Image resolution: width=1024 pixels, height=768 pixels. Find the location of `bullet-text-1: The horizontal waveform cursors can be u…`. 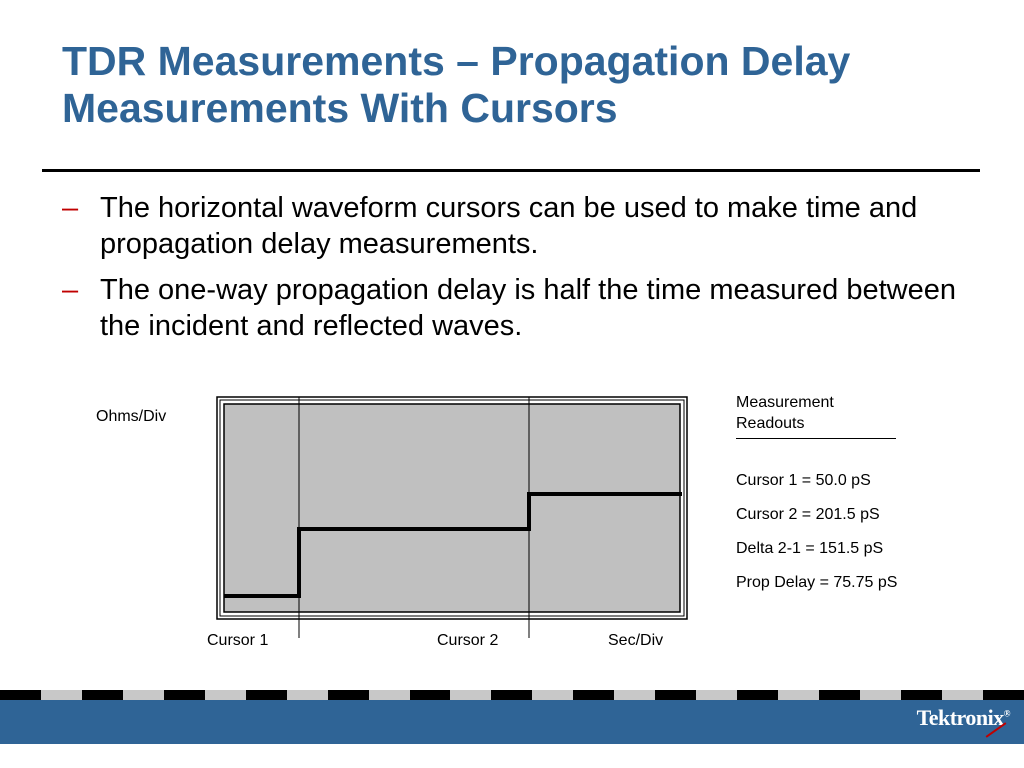

bullet-text-1: The horizontal waveform cursors can be u… is located at coordinates (509, 226).